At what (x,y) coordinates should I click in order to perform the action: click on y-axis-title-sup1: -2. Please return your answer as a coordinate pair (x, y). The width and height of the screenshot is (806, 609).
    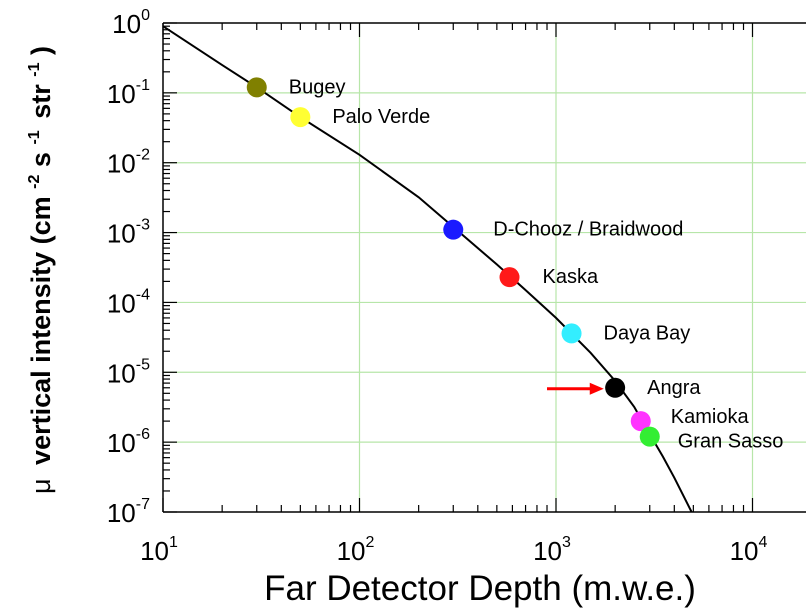
    Looking at the image, I should click on (34, 181).